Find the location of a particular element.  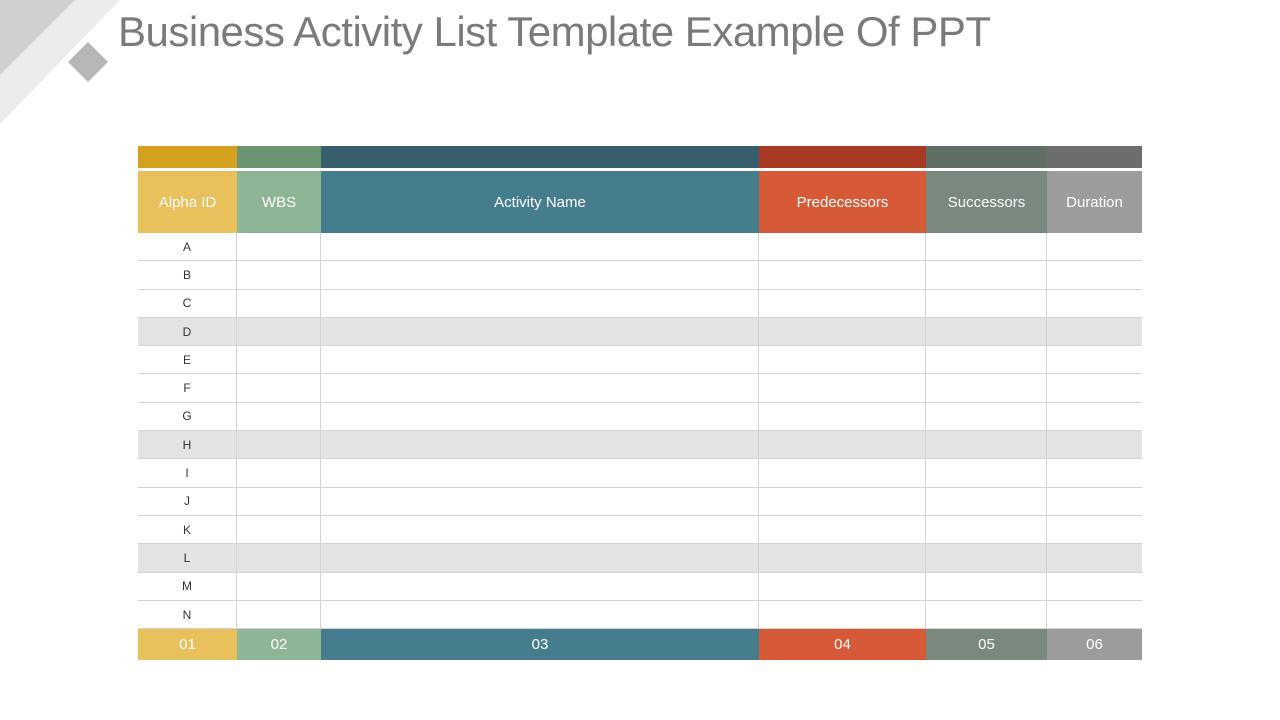

table-row: K is located at coordinates (640, 530).